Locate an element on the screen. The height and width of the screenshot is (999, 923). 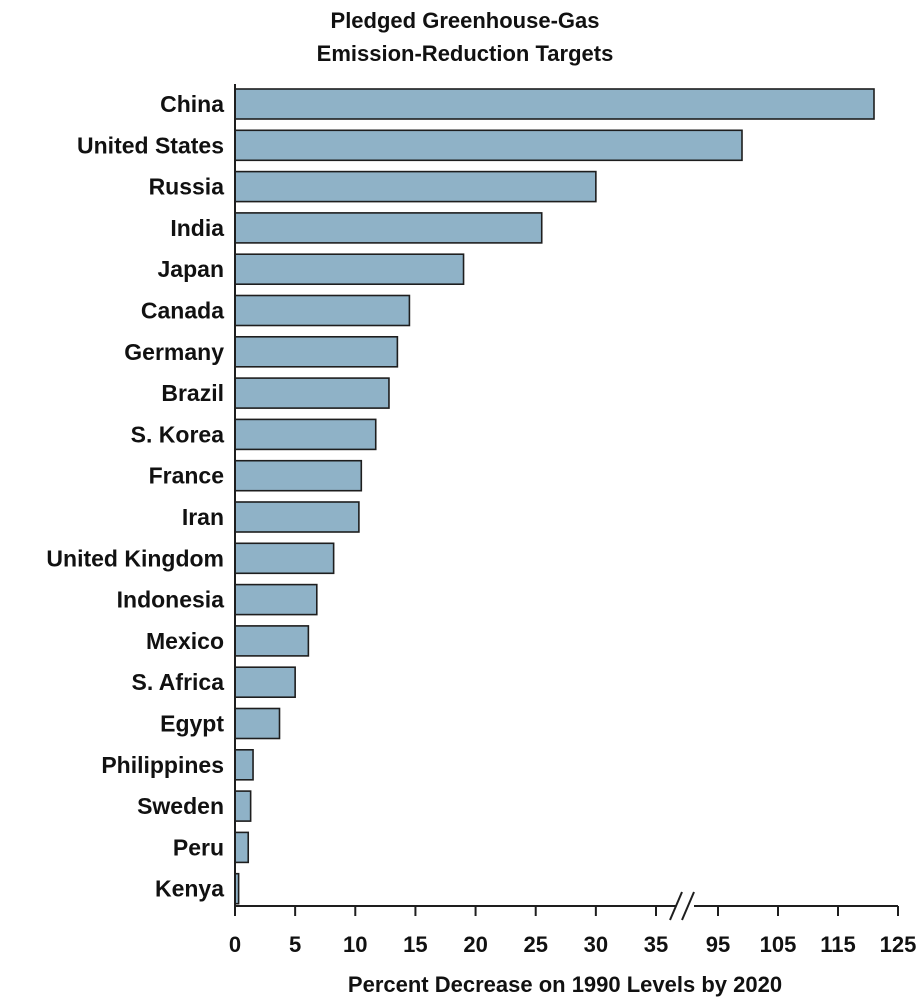
x-tick-label-125: 125 is located at coordinates (898, 944).